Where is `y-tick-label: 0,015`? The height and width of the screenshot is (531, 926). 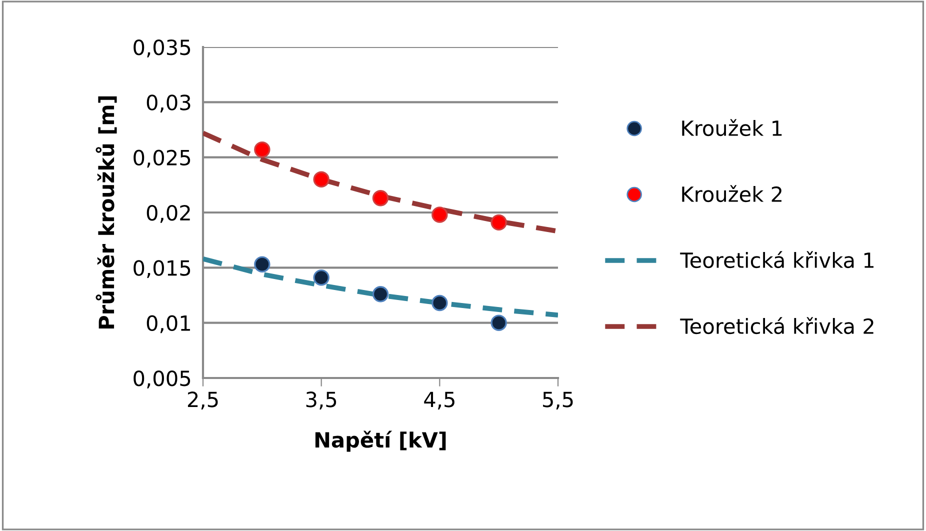
y-tick-label: 0,015 is located at coordinates (162, 269).